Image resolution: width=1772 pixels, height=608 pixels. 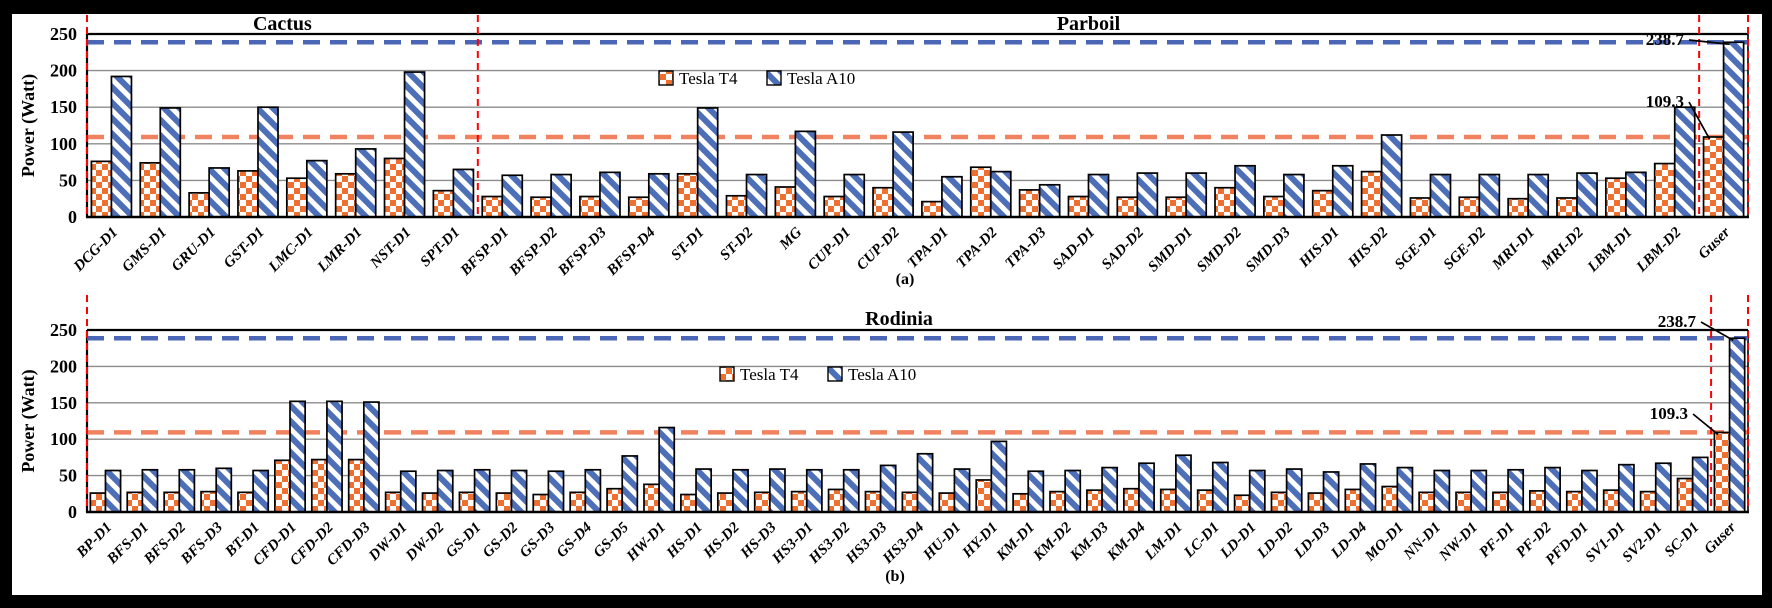 I want to click on bar-t4-HU-D1, so click(x=947, y=502).